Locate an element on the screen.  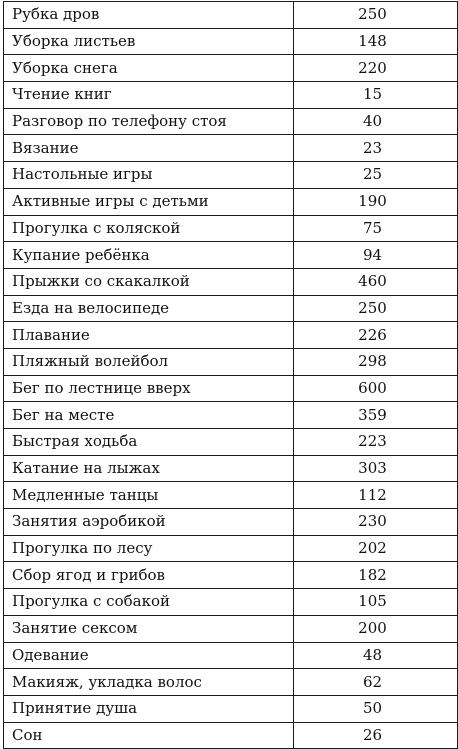
table-row: Разговор по телефону стоя 40 is located at coordinates (230, 121).